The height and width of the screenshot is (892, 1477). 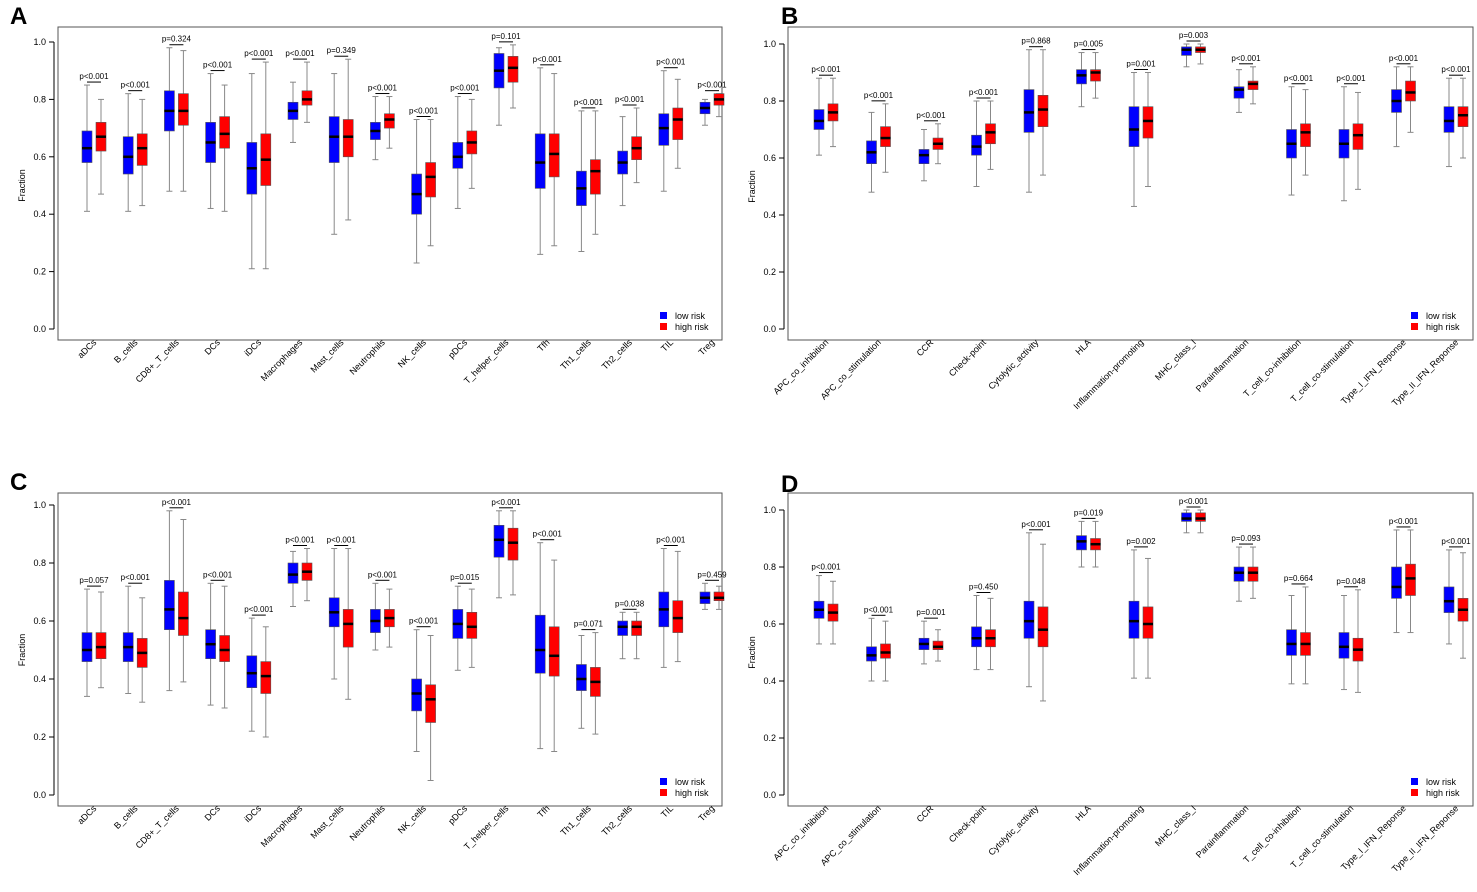 What do you see at coordinates (575, 354) in the screenshot?
I see `x-tick-label: Th1_cells` at bounding box center [575, 354].